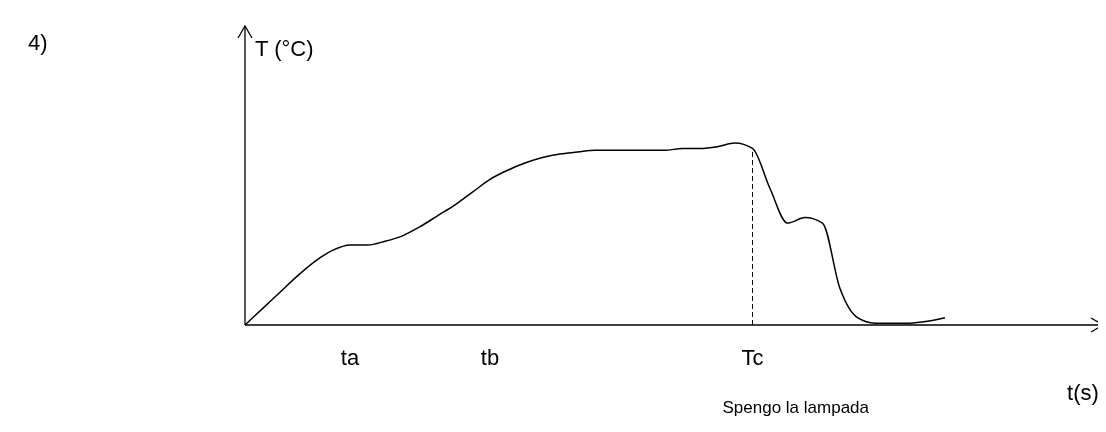 This screenshot has width=1106, height=432. I want to click on x-tick-label: ta, so click(350, 357).